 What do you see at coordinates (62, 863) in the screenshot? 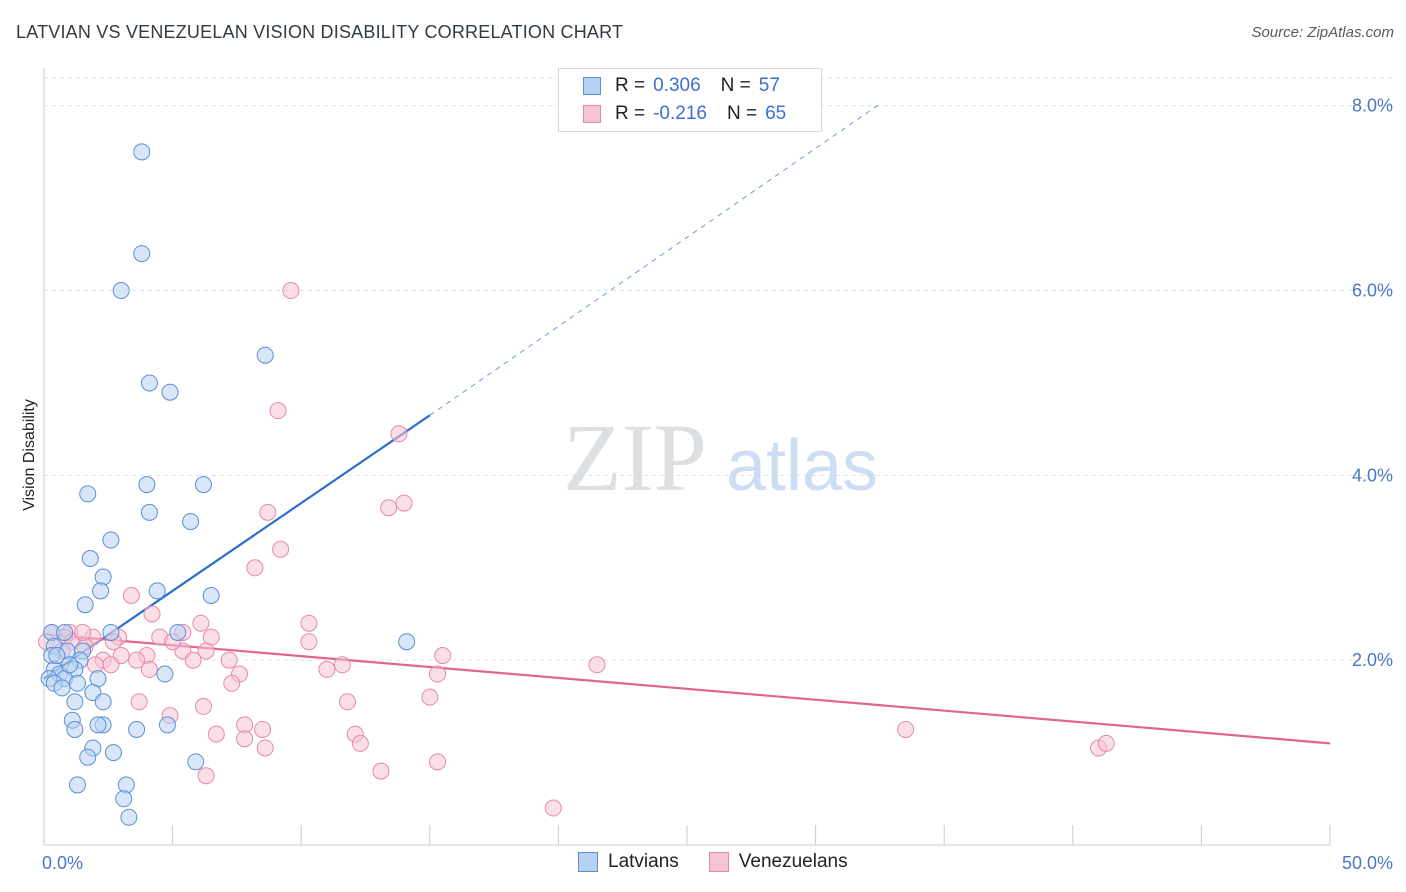
I see `x-tick-label: 0.0%` at bounding box center [62, 863].